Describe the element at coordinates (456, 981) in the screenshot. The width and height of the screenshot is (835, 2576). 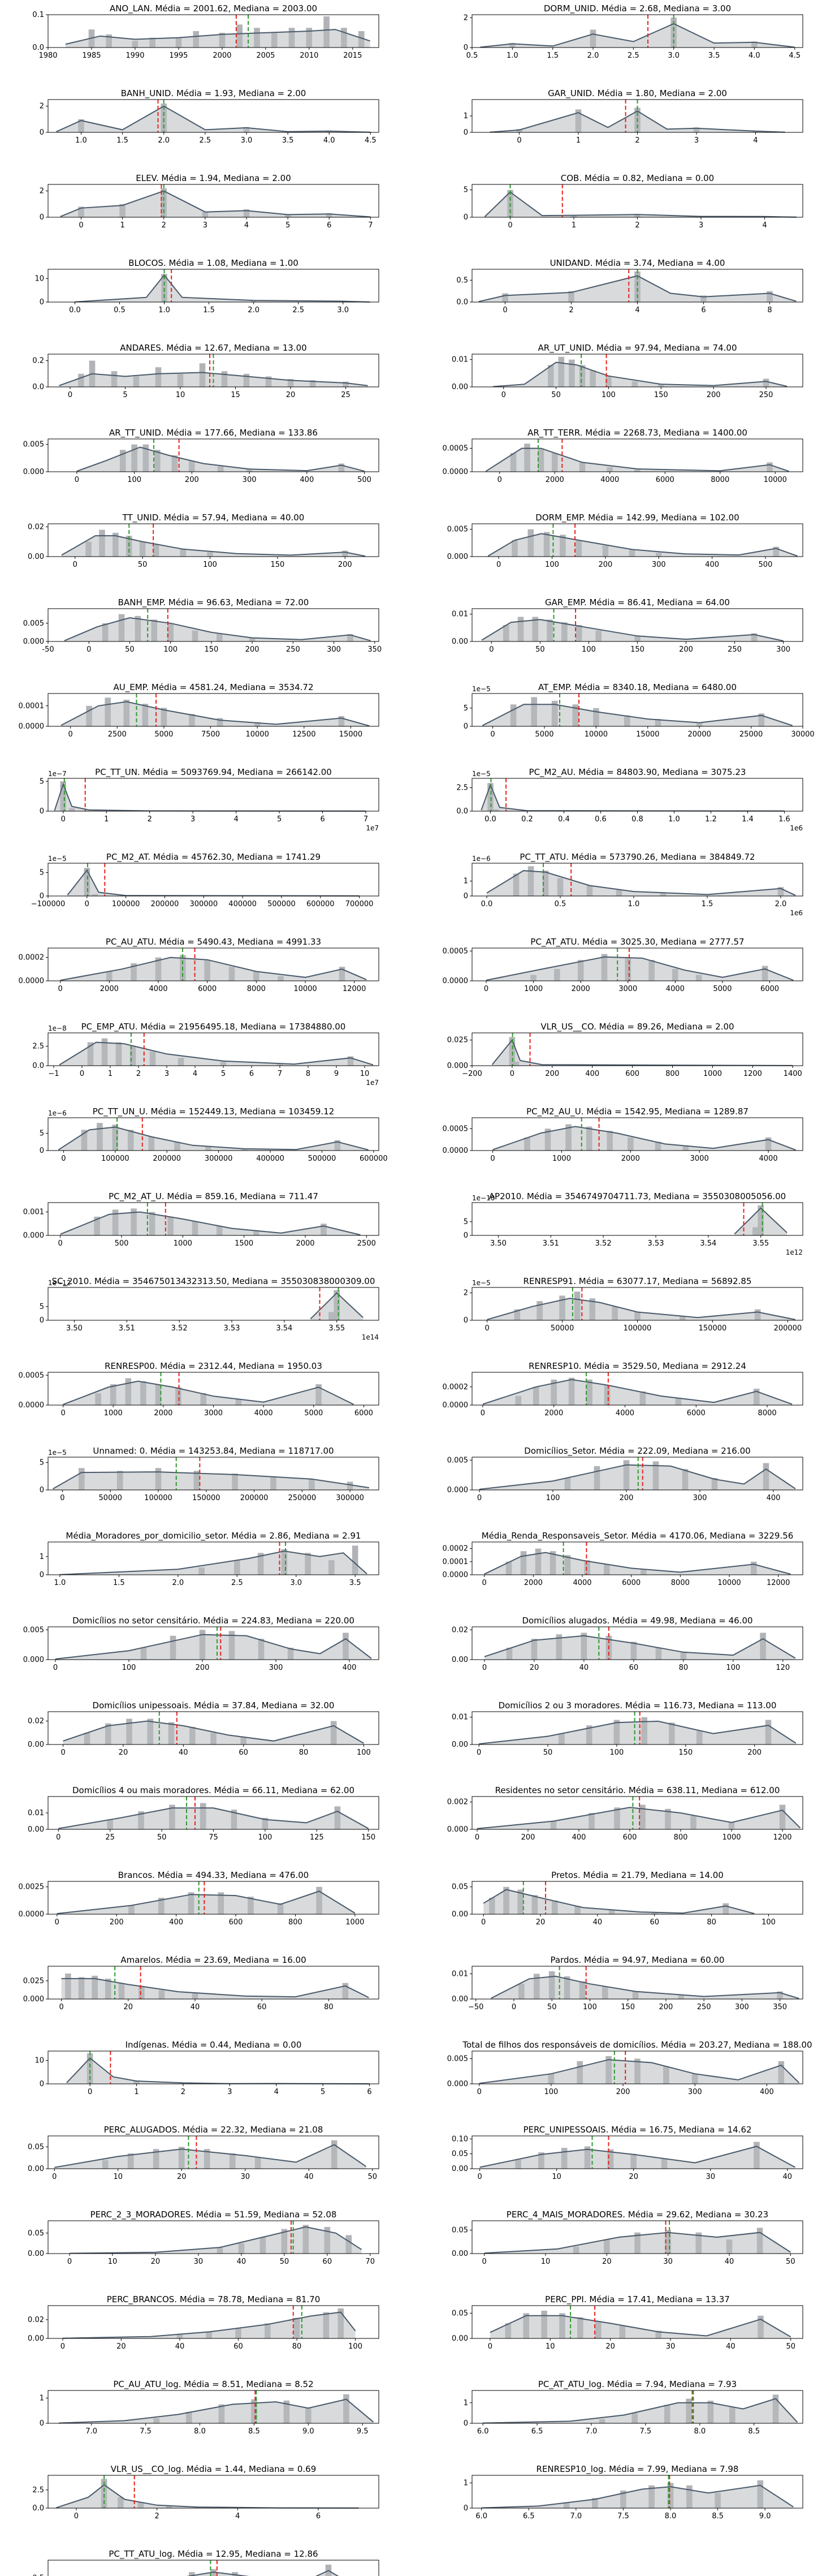
I see `y-tick-label: 0.0000` at that location.